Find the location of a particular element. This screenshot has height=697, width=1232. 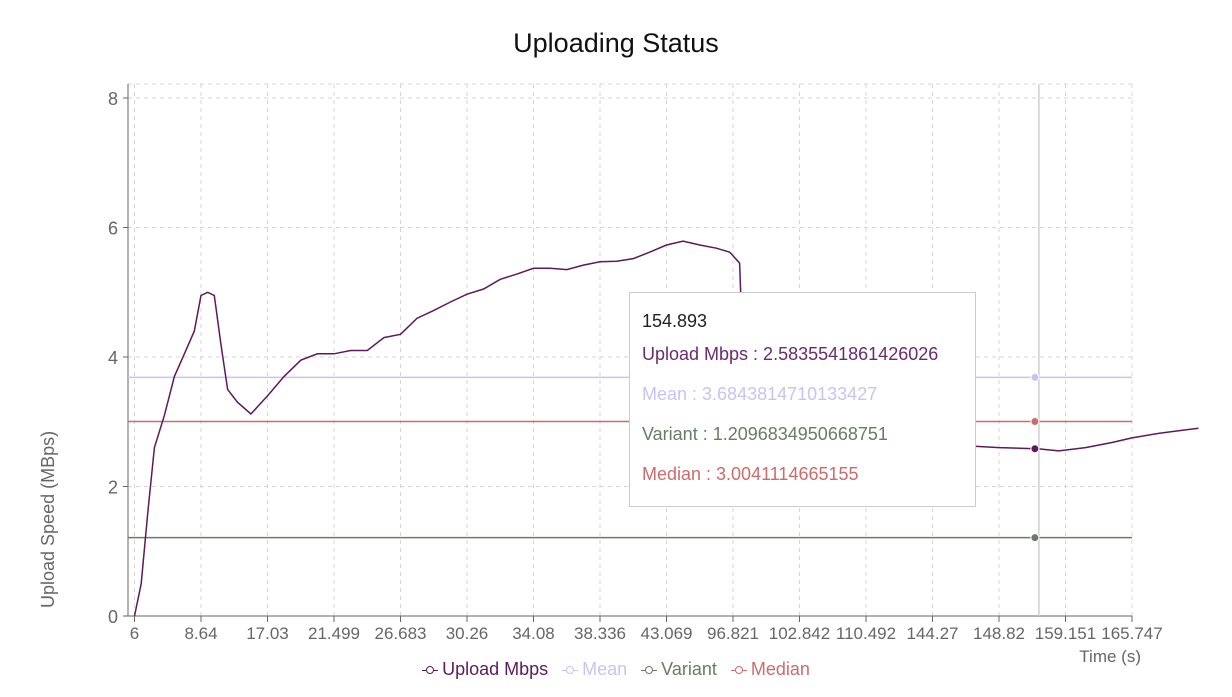

tooltip-x-value: 154.893 is located at coordinates (675, 321).